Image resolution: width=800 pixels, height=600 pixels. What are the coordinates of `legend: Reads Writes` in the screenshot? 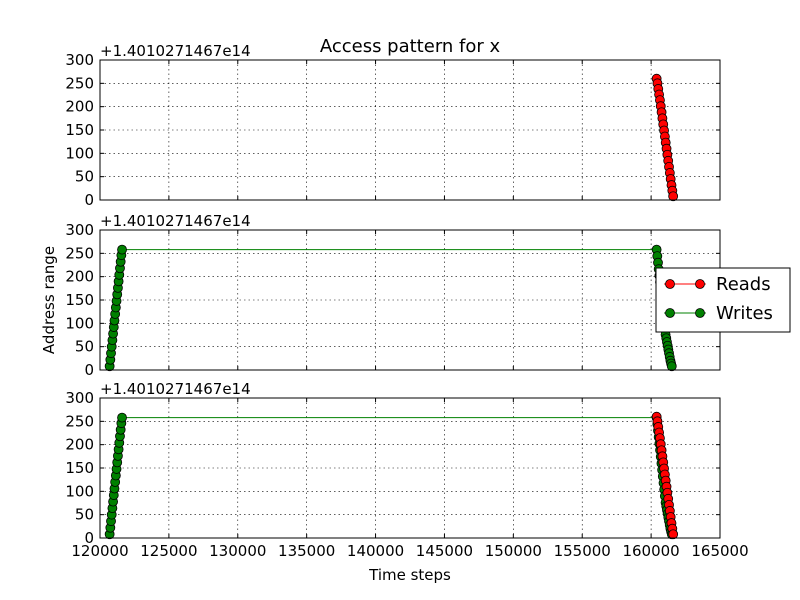 It's located at (723, 300).